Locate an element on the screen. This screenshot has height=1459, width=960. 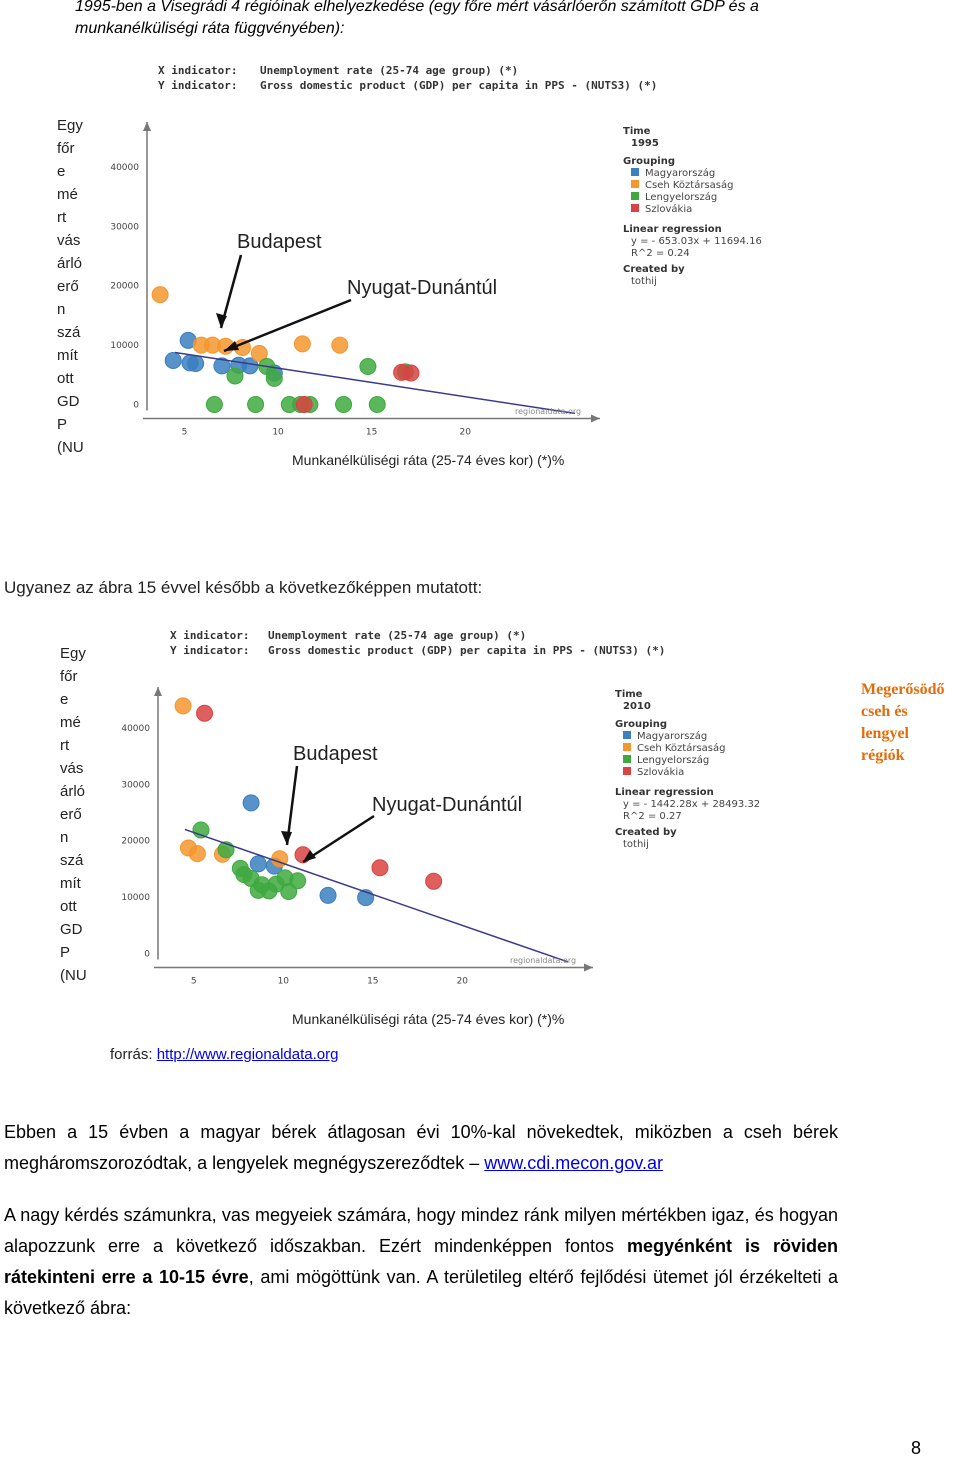
annotation-nyugat-dunantul: Nyugat-Dunántúl is located at coordinates (422, 288).